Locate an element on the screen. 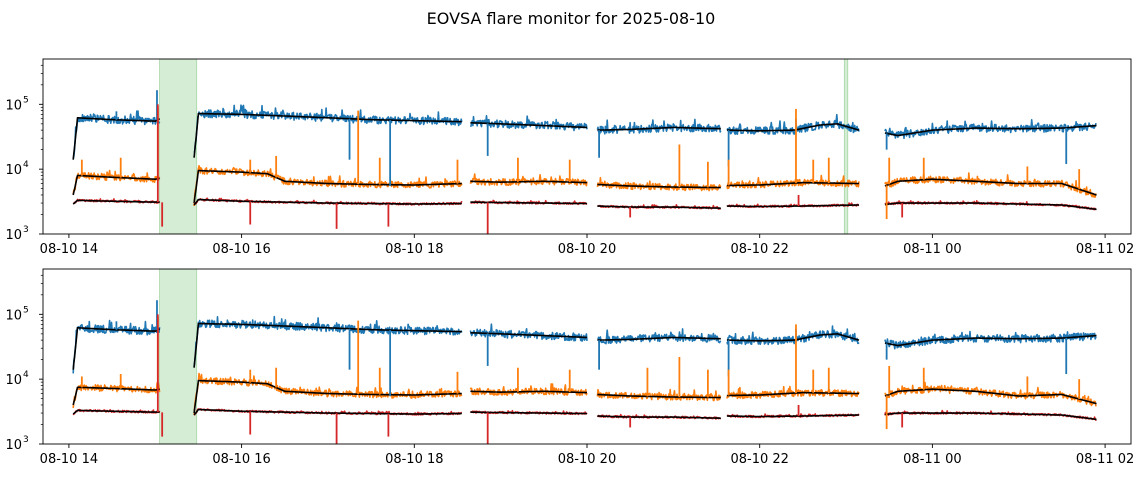 The width and height of the screenshot is (1143, 478). series-orange is located at coordinates (584, 393).